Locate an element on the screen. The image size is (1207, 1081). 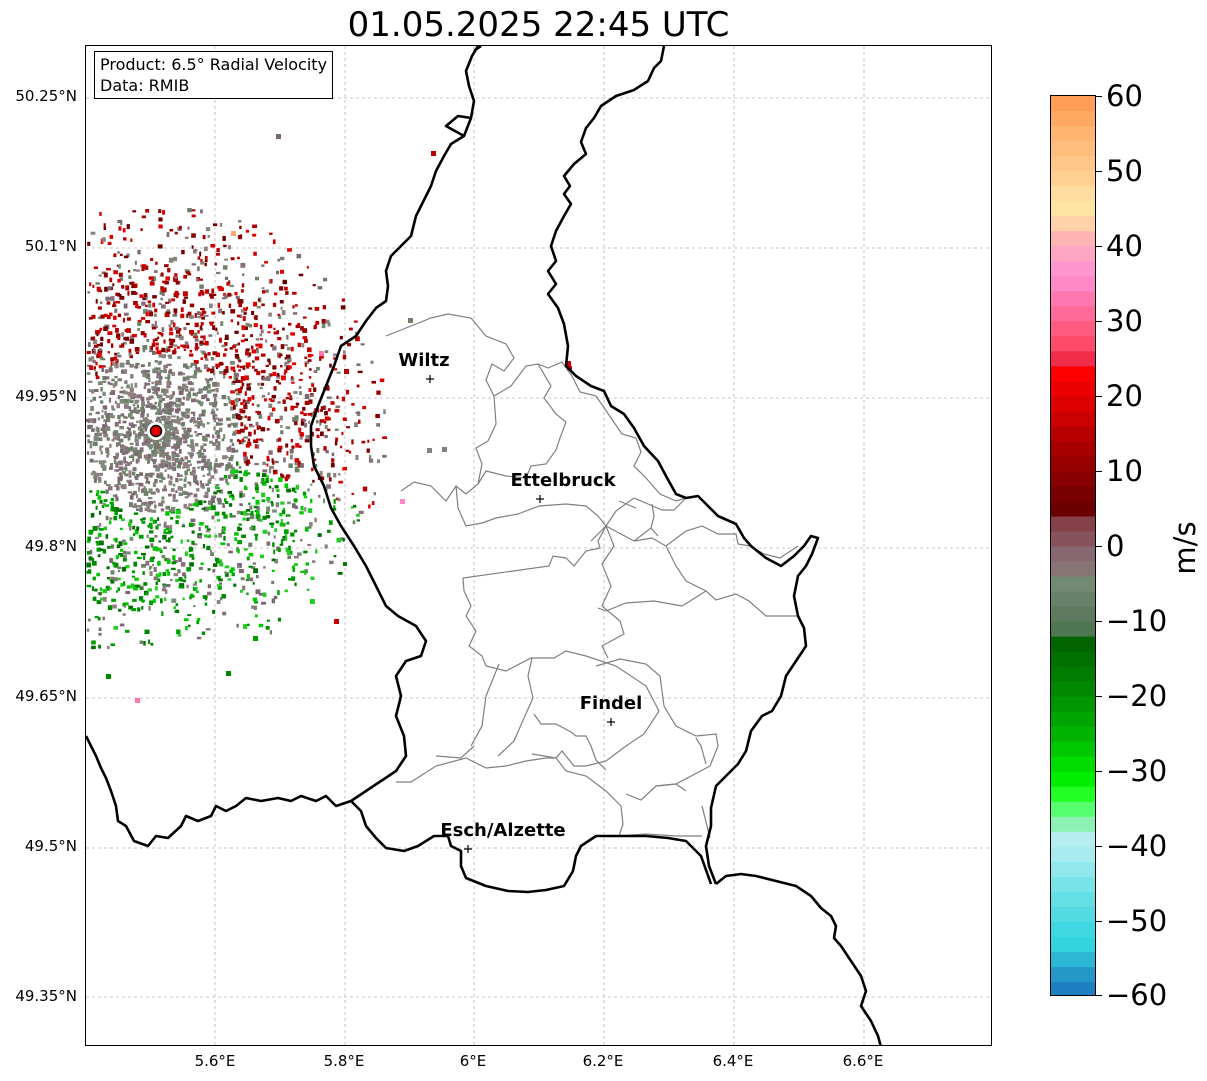
colorbar-tick-label: 60 is located at coordinates (1124, 96).